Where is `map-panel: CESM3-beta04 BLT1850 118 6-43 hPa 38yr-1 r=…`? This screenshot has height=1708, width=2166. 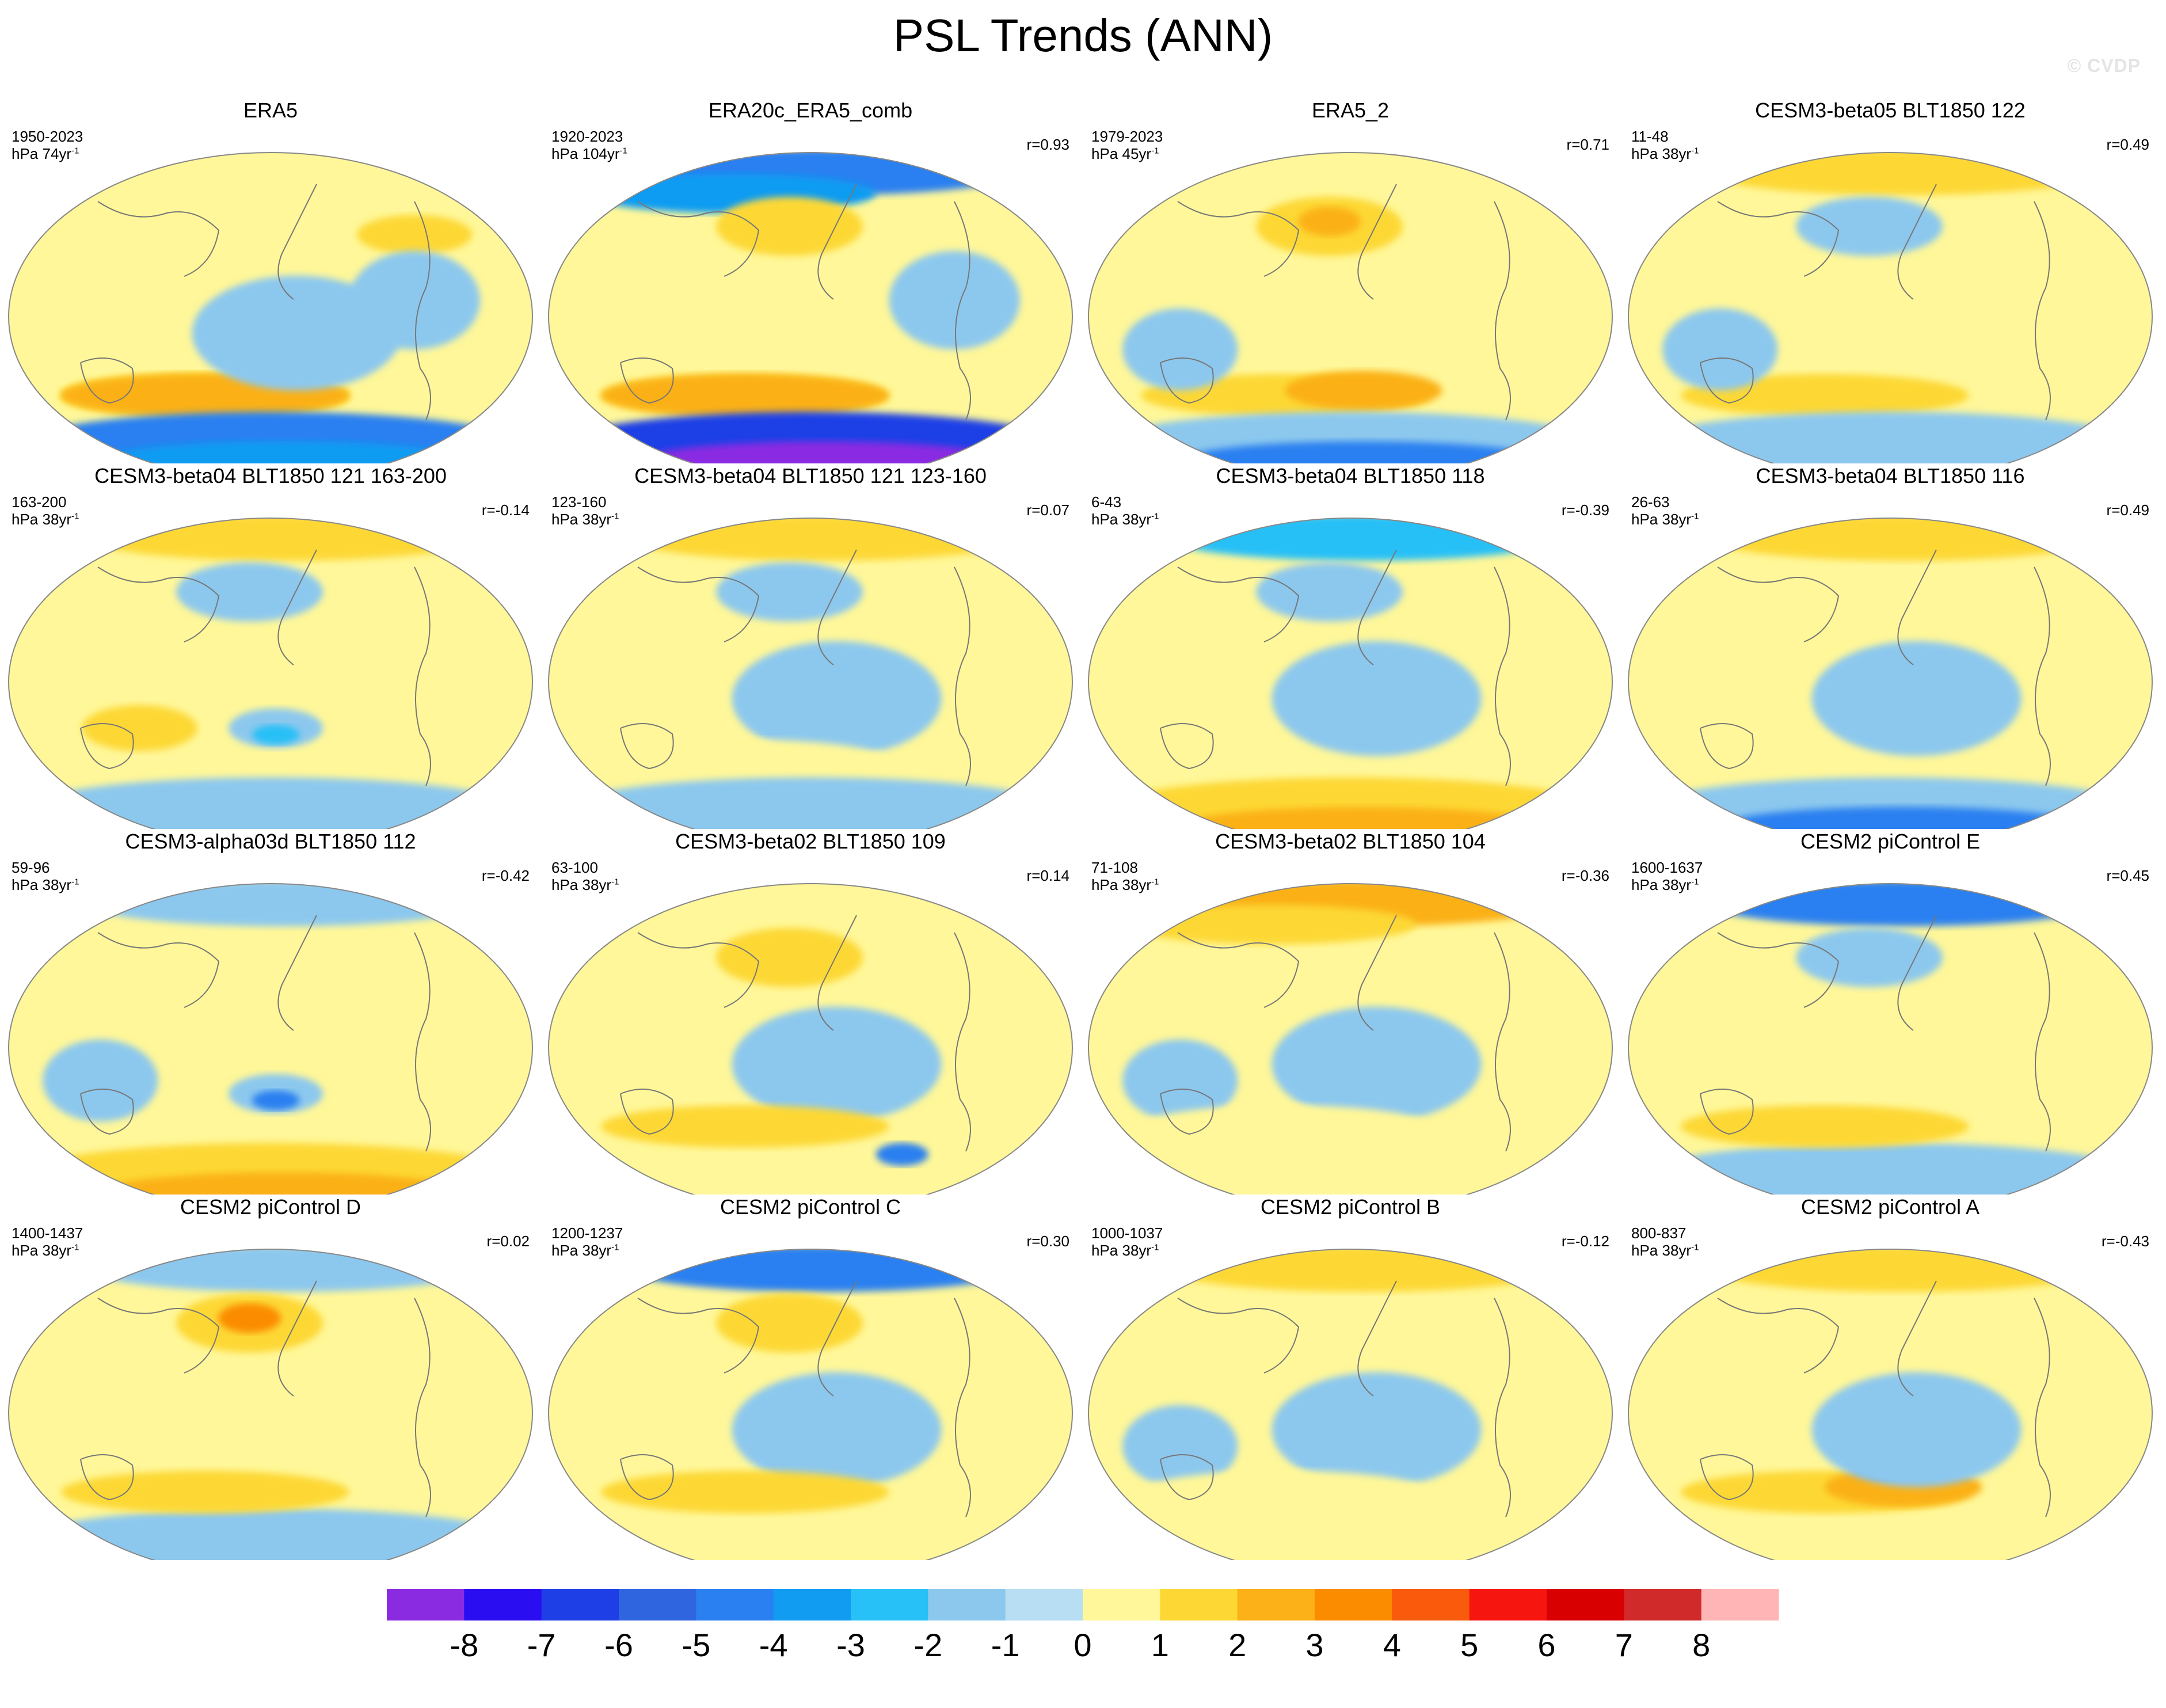 map-panel: CESM3-beta04 BLT1850 118 6-43 hPa 38yr-1 r=… is located at coordinates (1350, 646).